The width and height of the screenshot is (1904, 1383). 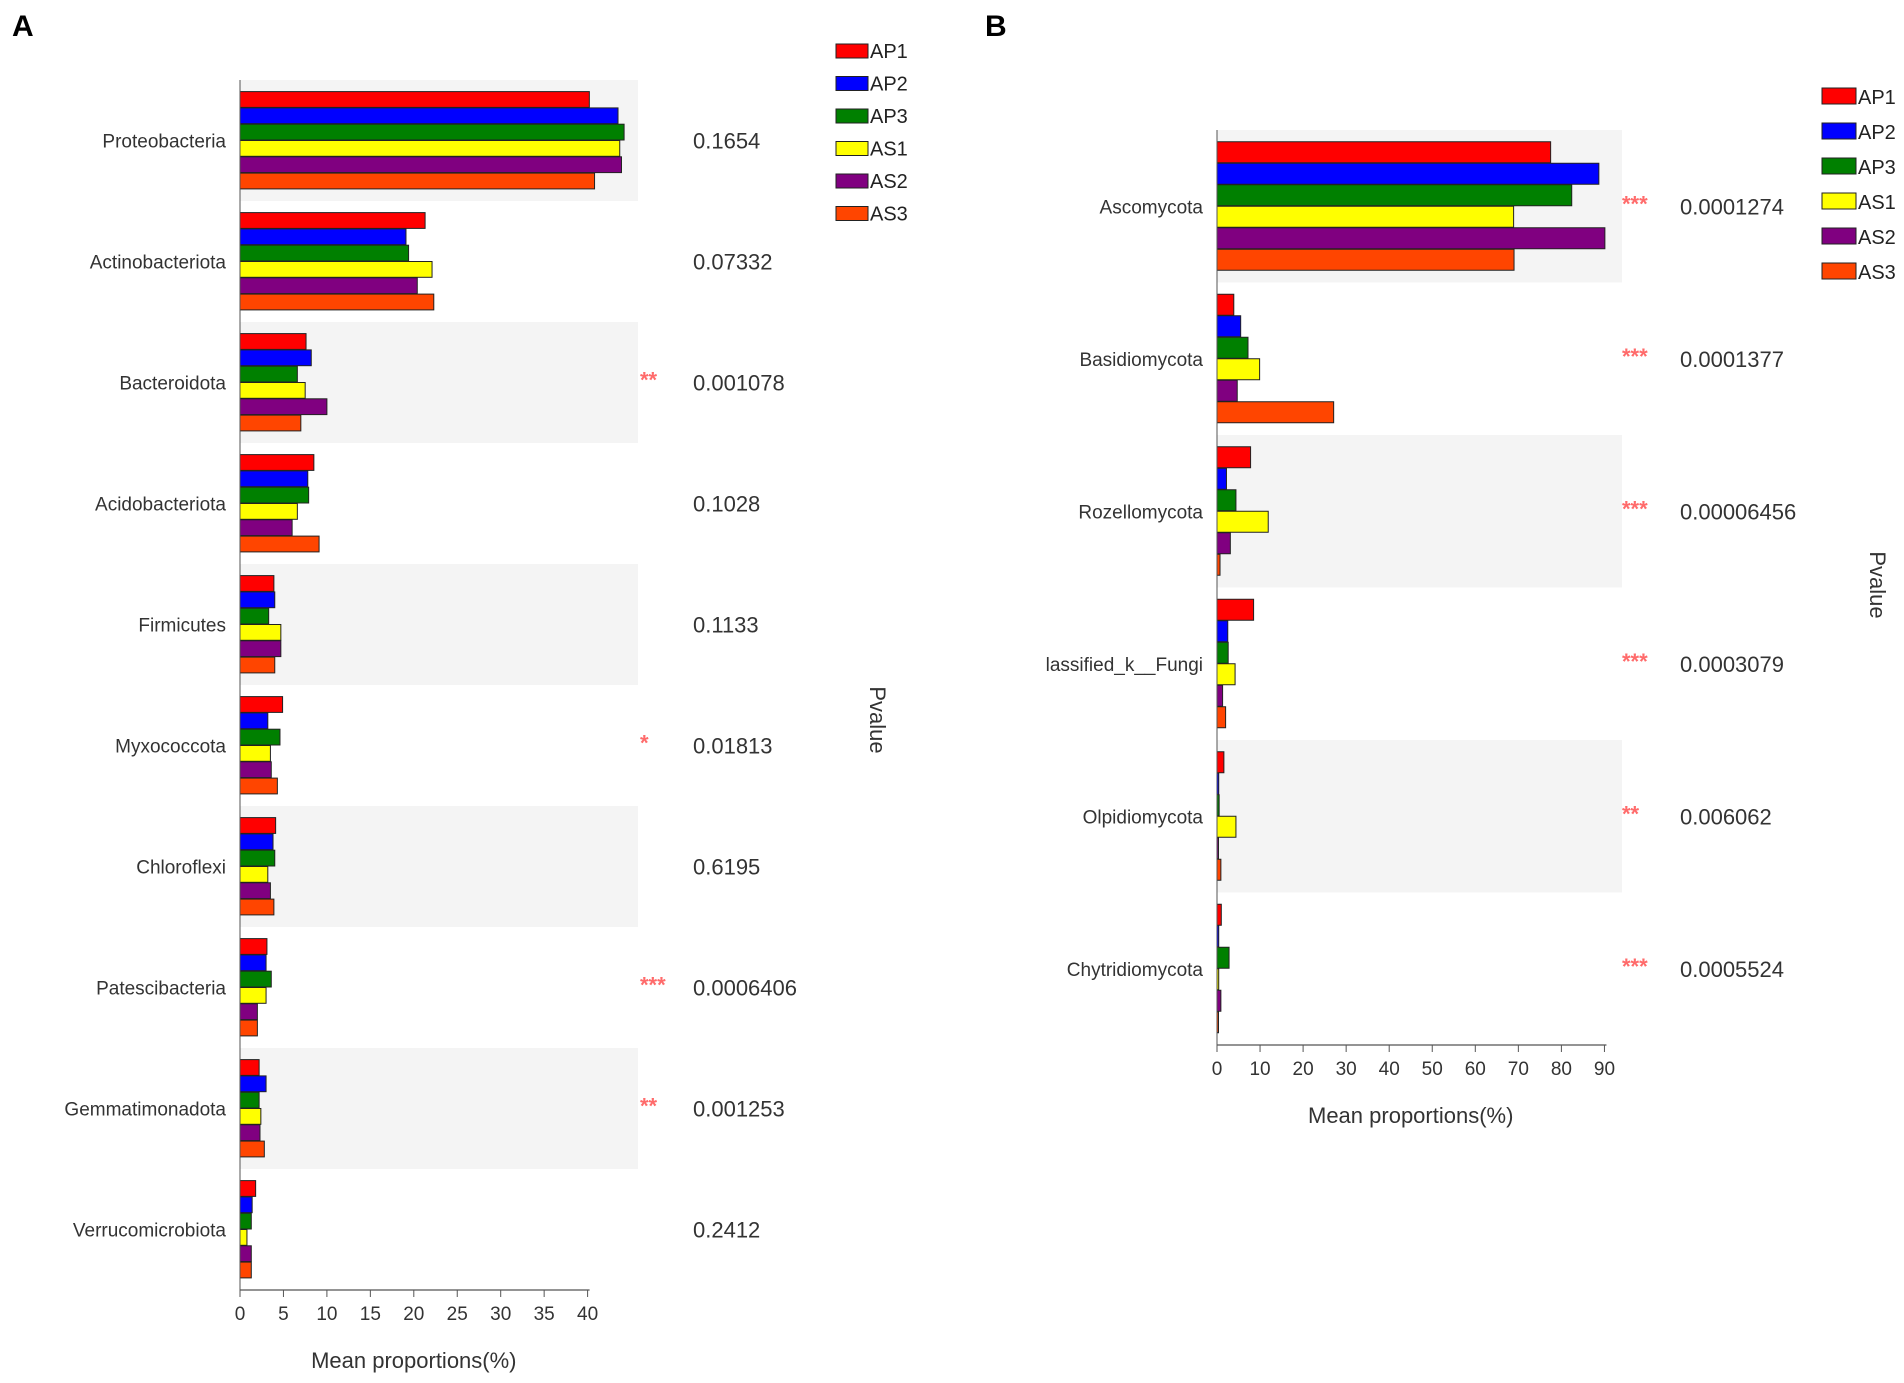 I want to click on x-tick-label: 35, so click(x=544, y=1314).